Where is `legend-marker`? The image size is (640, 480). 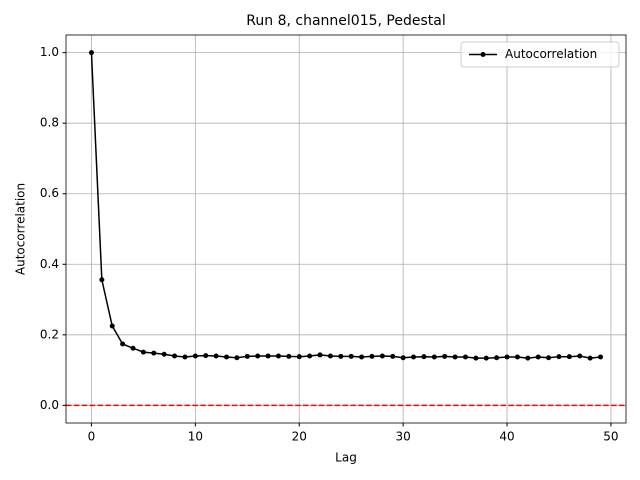 legend-marker is located at coordinates (483, 54).